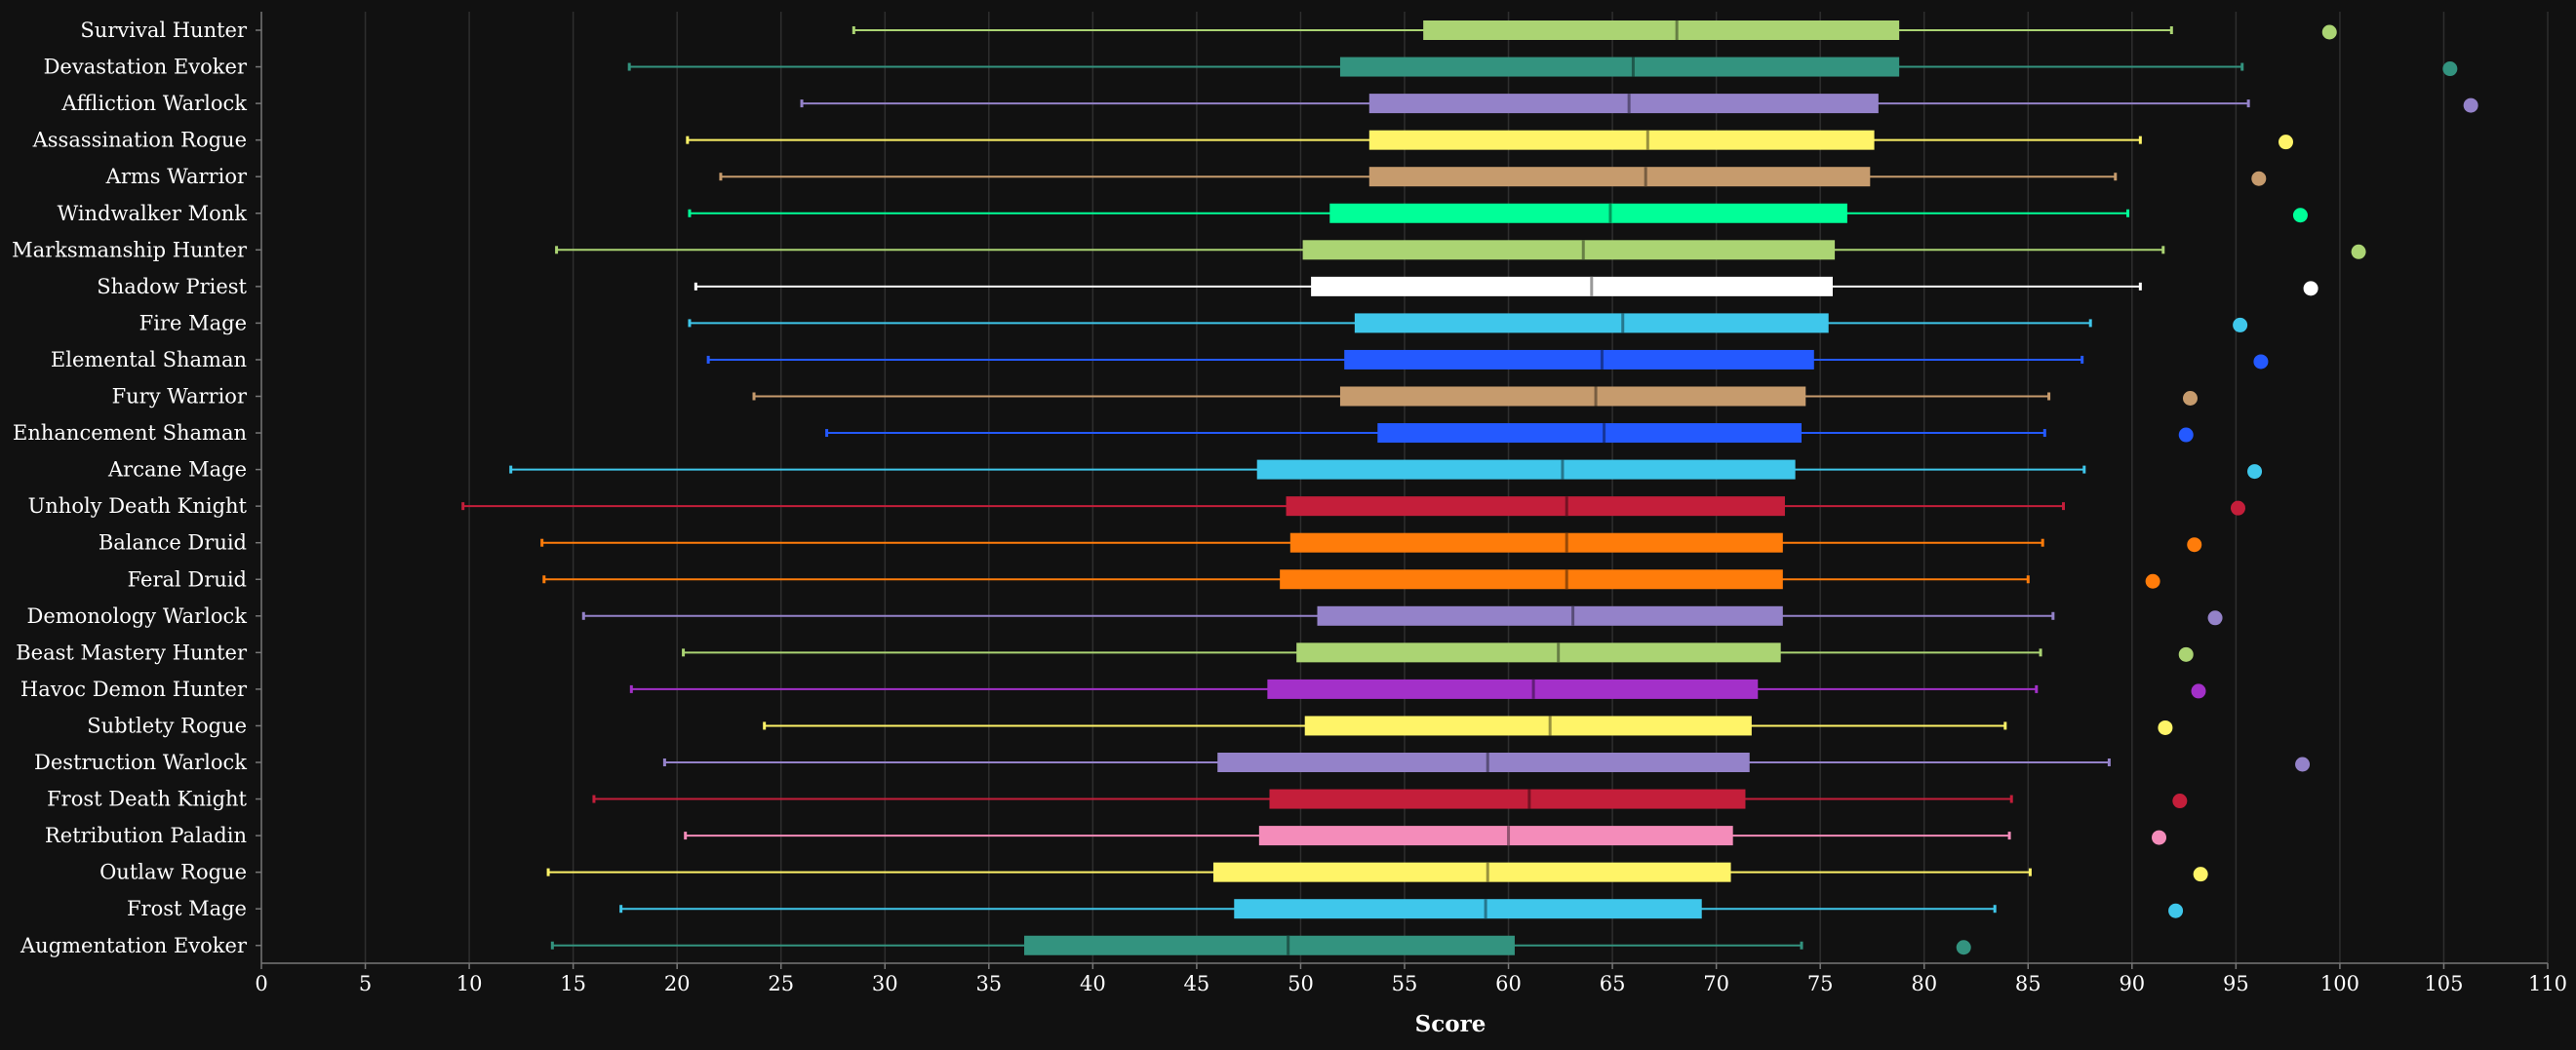  What do you see at coordinates (995, 946) in the screenshot?
I see `box-row: Augmentation Evoker` at bounding box center [995, 946].